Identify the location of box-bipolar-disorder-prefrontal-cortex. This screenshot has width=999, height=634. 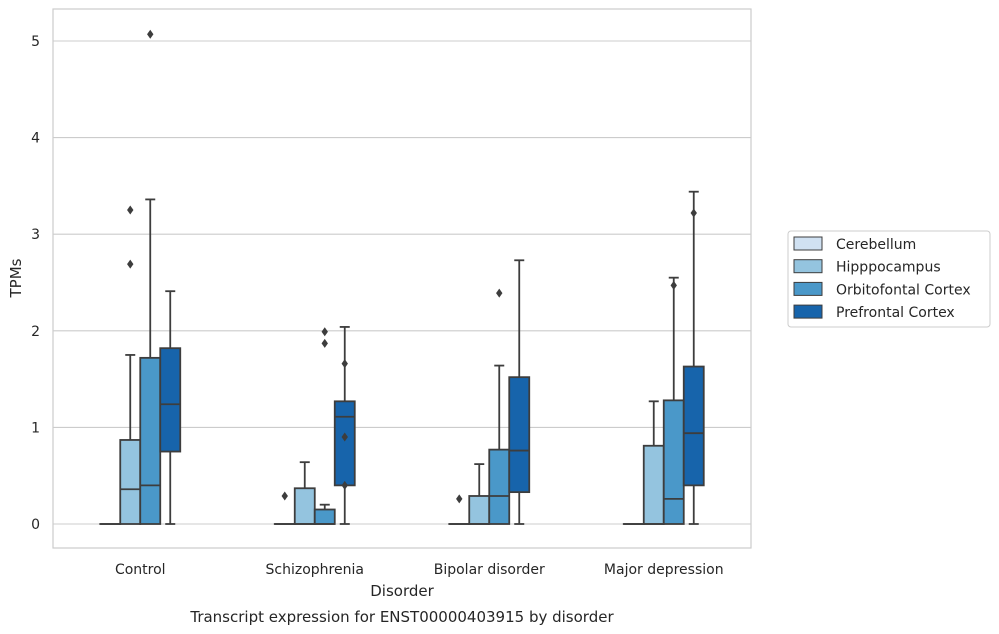
(519, 392).